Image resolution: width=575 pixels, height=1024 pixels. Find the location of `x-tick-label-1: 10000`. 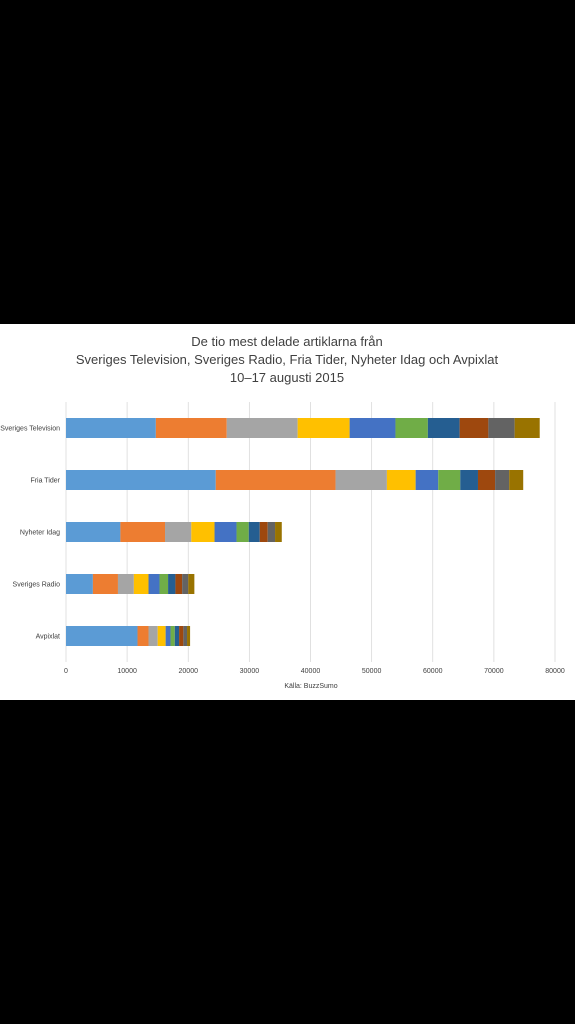

x-tick-label-1: 10000 is located at coordinates (127, 671).